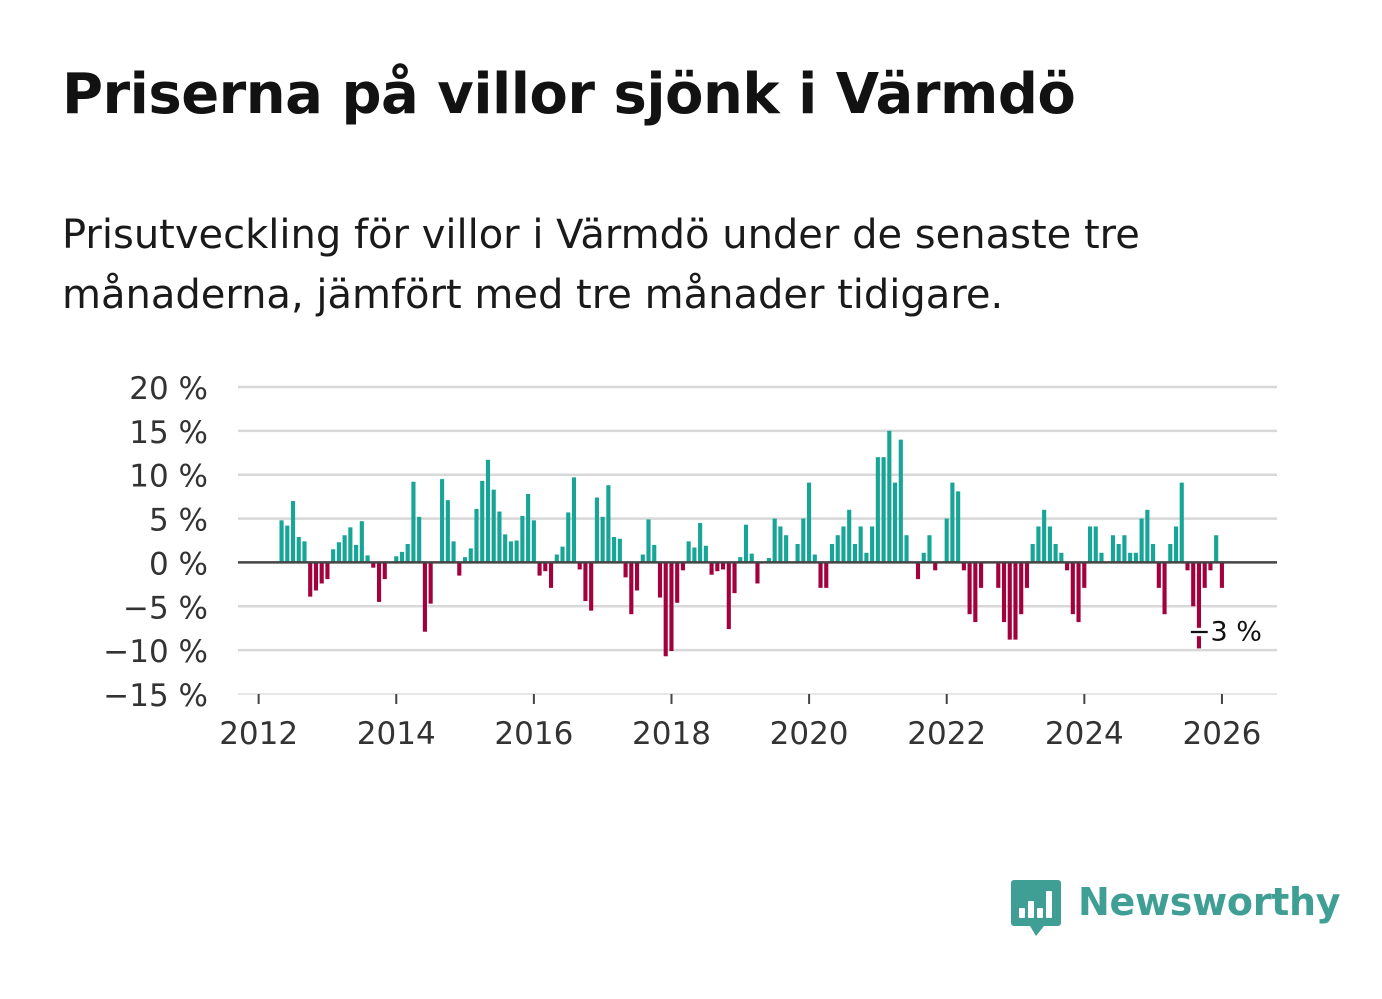 This screenshot has width=1382, height=999. Describe the element at coordinates (946, 734) in the screenshot. I see `x-tick-label: 2022` at that location.